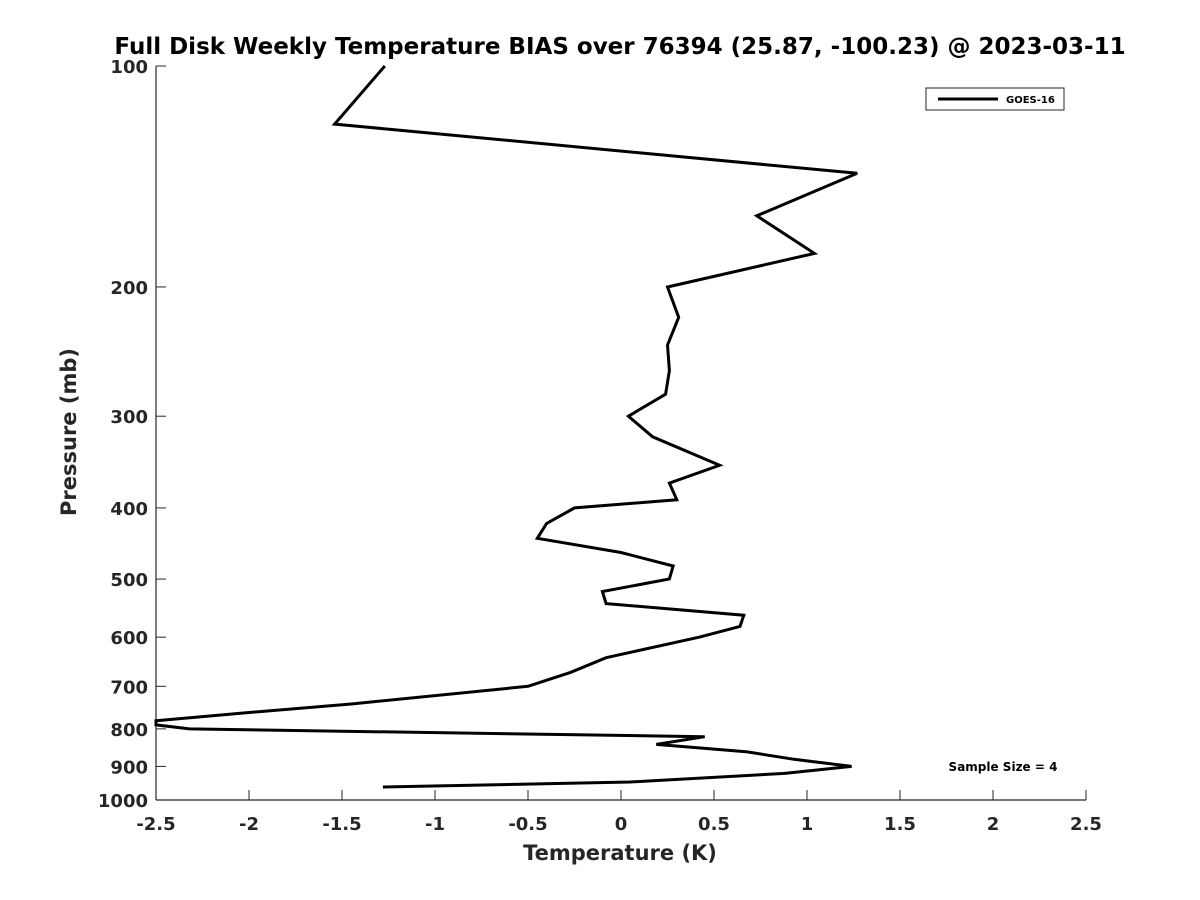  Describe the element at coordinates (1003, 767) in the screenshot. I see `sample-size-annotation: Sample Size = 4` at that location.